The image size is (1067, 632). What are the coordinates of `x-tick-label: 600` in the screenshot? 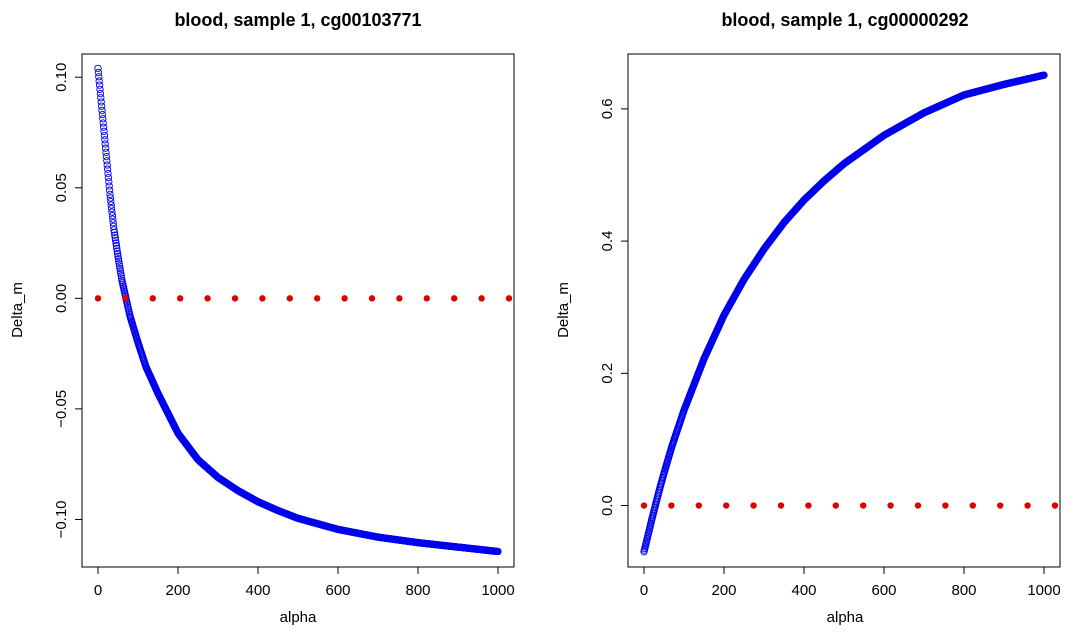 It's located at (337, 590).